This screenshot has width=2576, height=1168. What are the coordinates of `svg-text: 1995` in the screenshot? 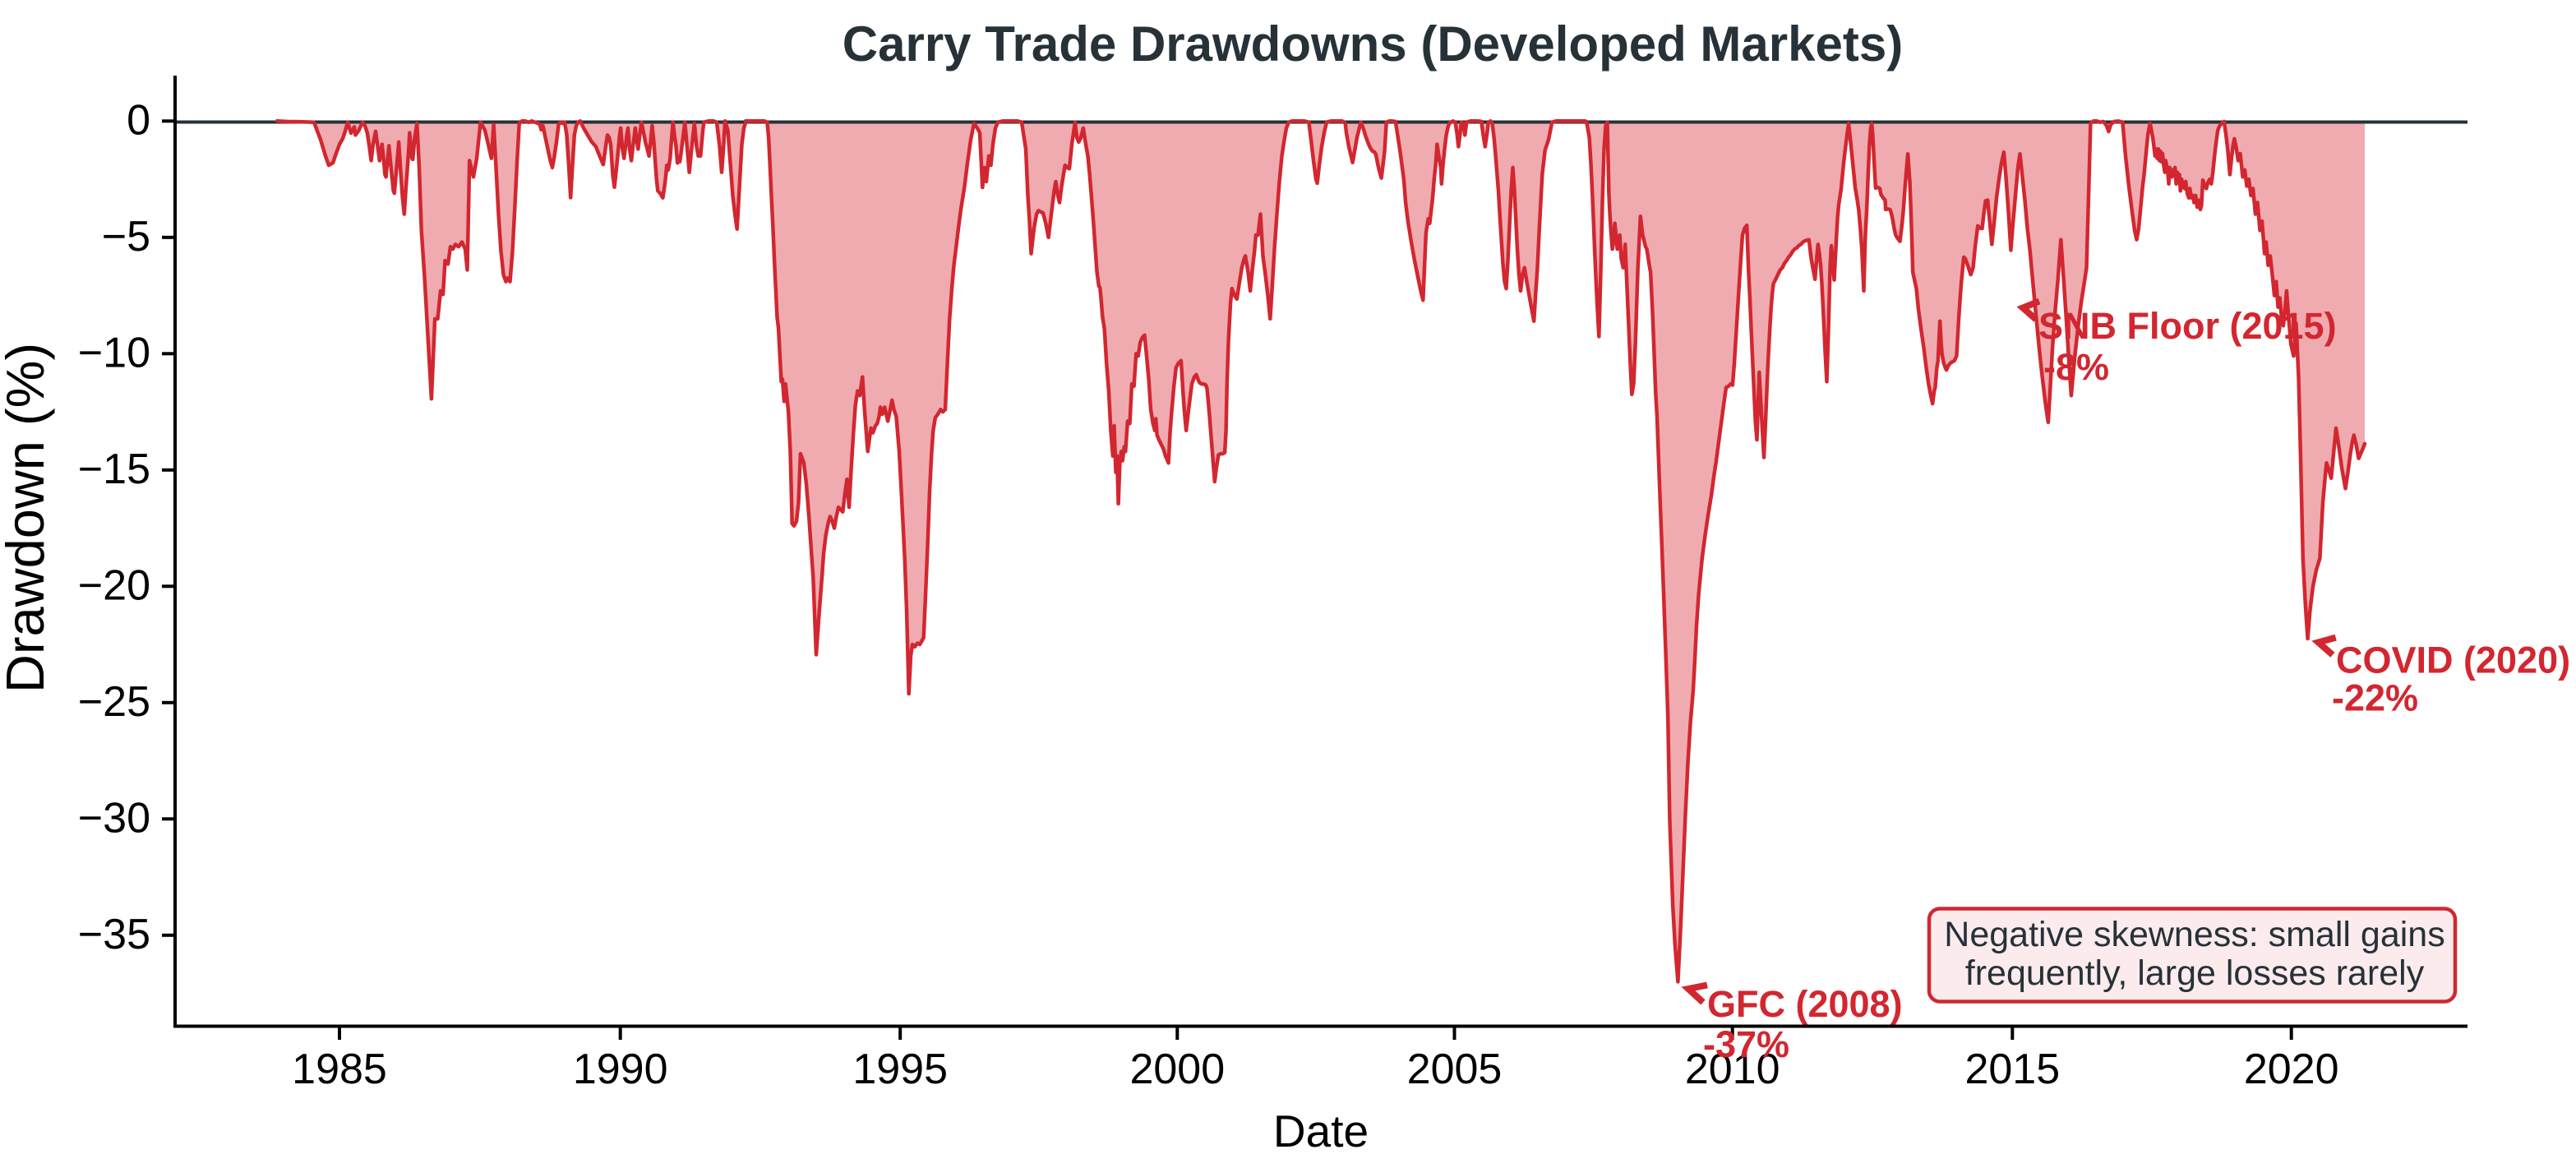 It's located at (900, 1069).